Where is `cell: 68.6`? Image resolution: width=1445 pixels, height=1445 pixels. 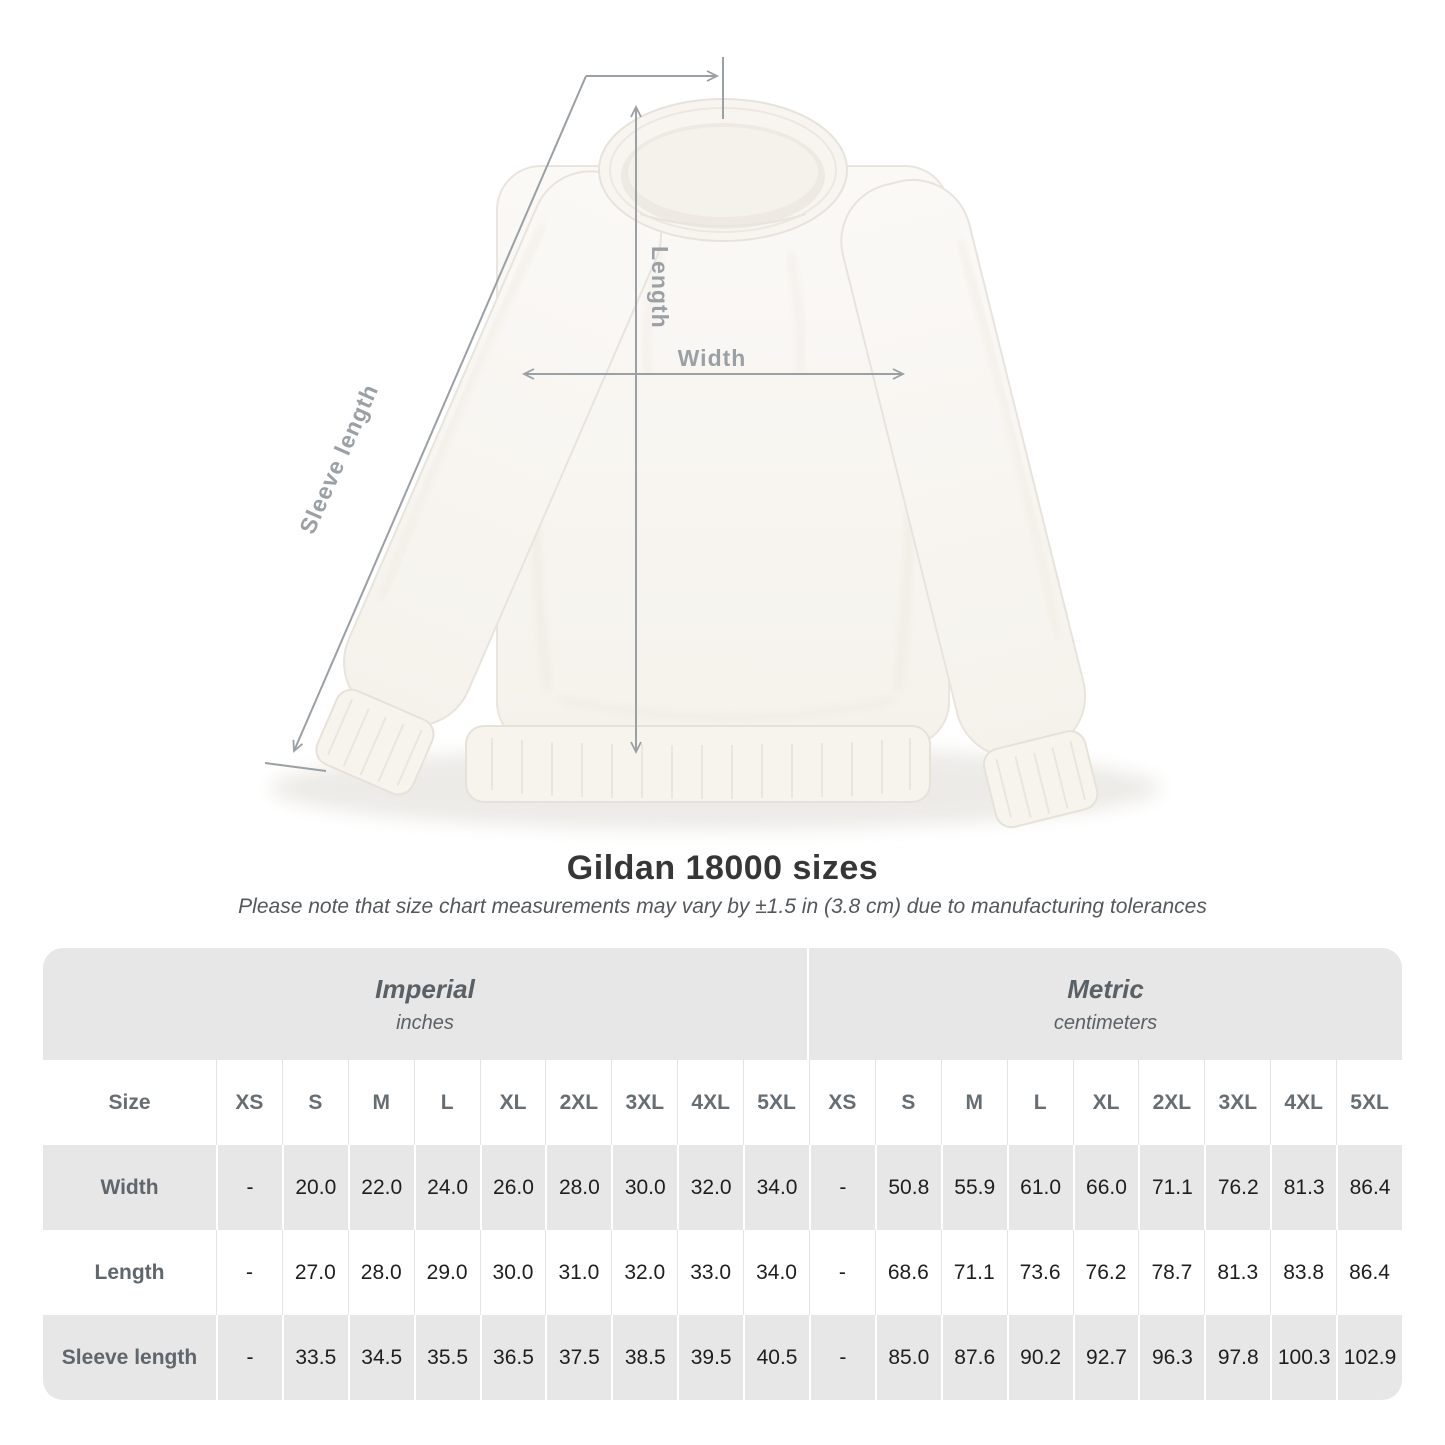 cell: 68.6 is located at coordinates (907, 1272).